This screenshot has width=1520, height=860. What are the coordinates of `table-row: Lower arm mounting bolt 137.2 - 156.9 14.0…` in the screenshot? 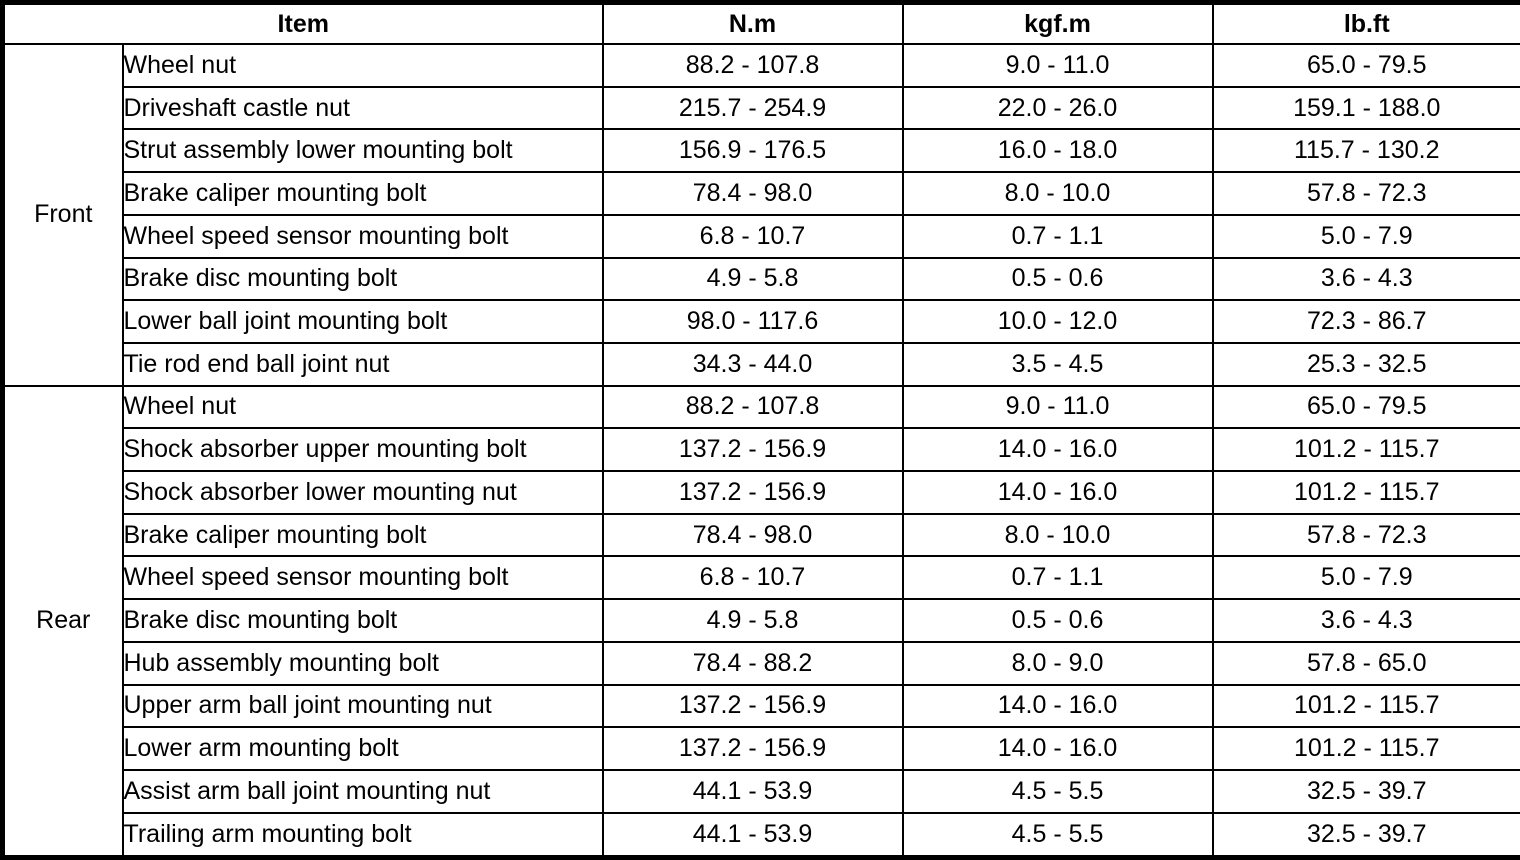 It's located at (761, 748).